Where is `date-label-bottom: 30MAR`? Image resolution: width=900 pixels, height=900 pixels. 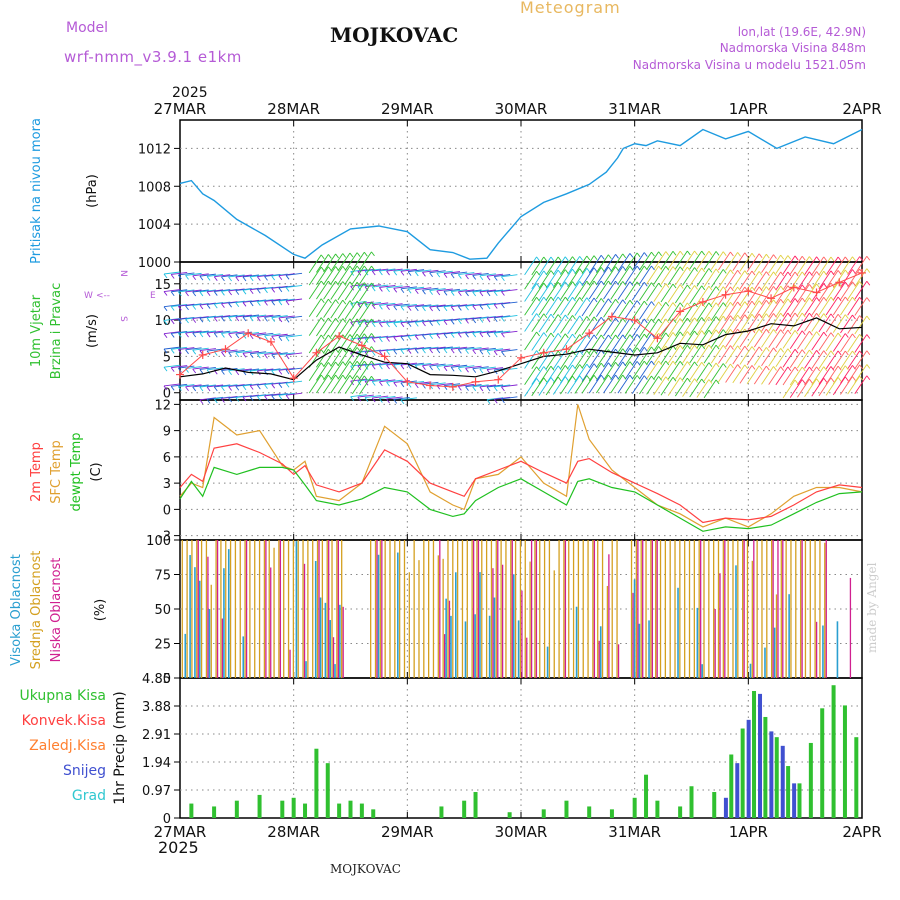 date-label-bottom: 30MAR is located at coordinates (521, 832).